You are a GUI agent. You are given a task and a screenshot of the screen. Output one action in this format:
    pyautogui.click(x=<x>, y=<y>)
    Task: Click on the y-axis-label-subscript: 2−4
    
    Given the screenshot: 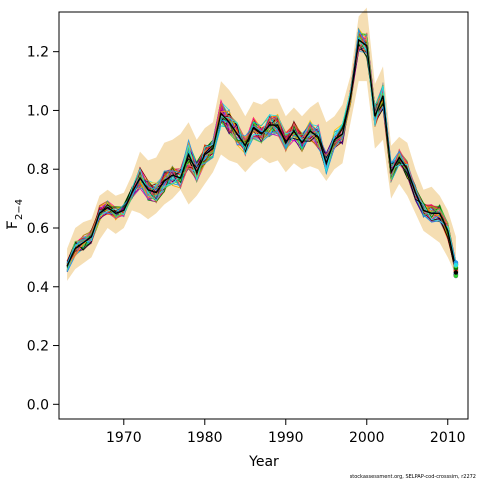 What is the action you would take?
    pyautogui.click(x=19, y=209)
    